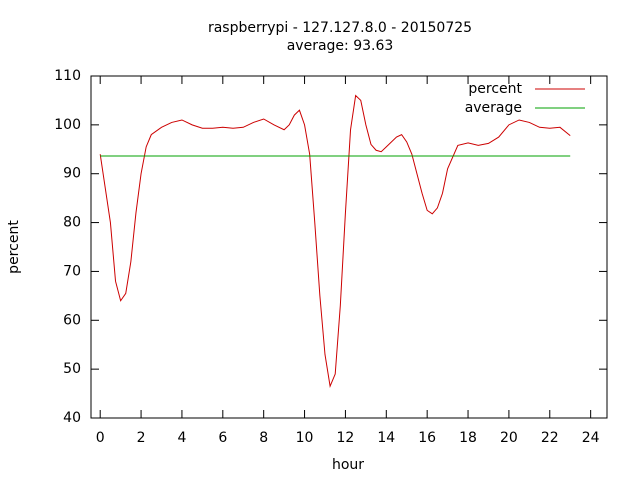 The width and height of the screenshot is (640, 480). I want to click on y-tick-label: 100, so click(67, 125).